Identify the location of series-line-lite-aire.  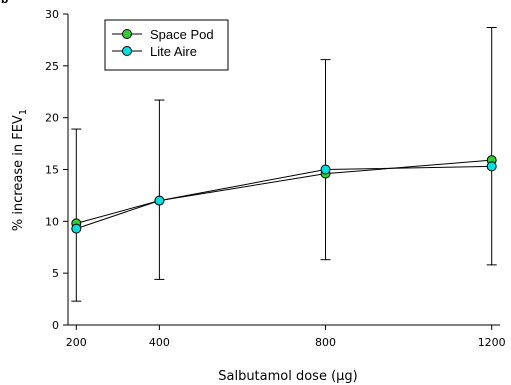
(284, 197).